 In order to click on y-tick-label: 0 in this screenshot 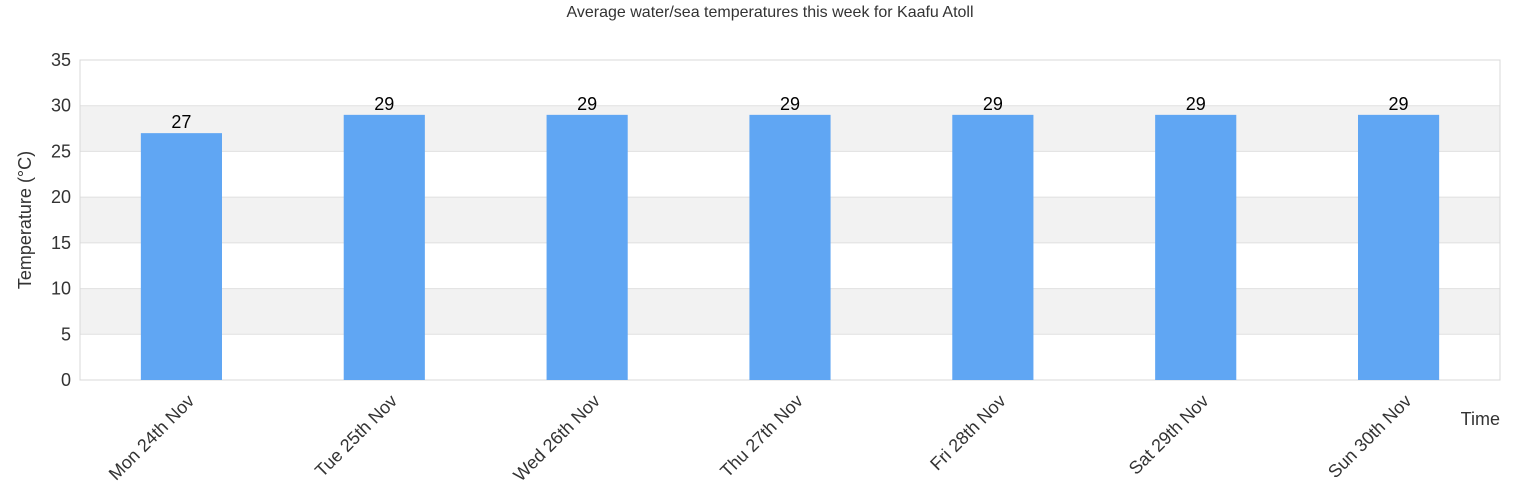, I will do `click(66, 380)`.